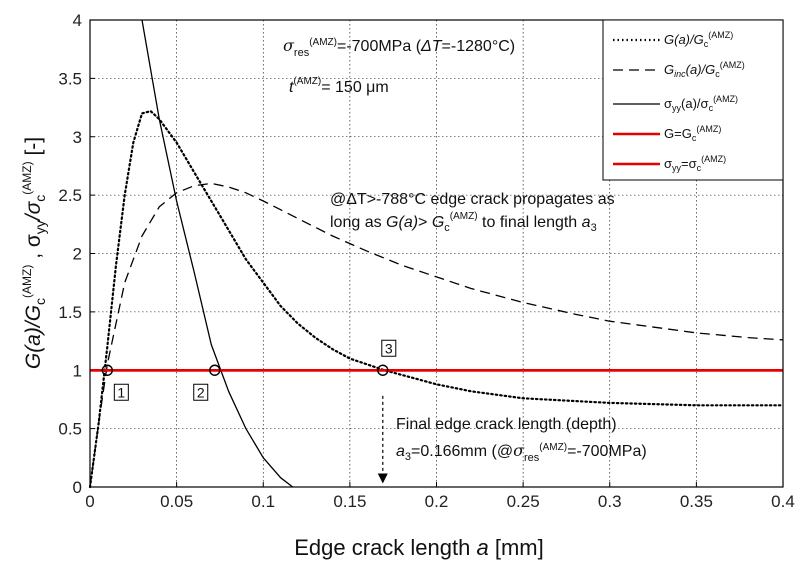 The image size is (795, 570). What do you see at coordinates (379, 46) in the screenshot?
I see `ann-res-value: =-700MPa (` at bounding box center [379, 46].